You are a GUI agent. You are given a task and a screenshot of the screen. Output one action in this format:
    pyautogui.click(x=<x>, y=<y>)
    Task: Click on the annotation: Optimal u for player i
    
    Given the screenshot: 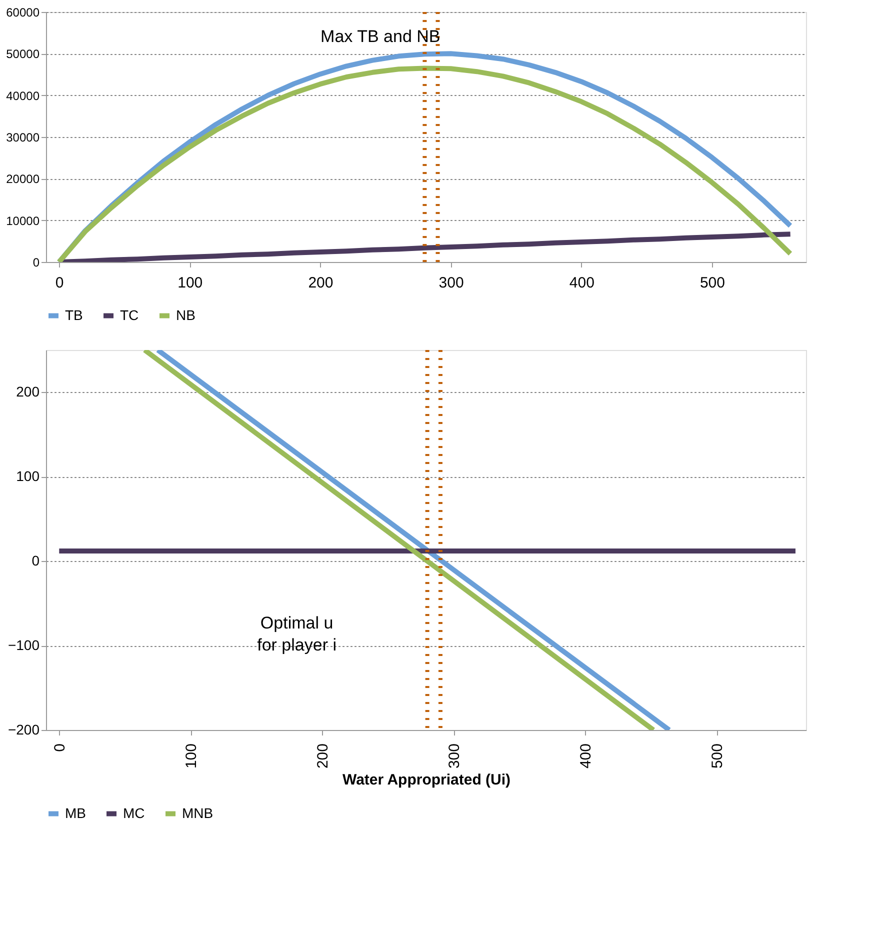 What is the action you would take?
    pyautogui.click(x=296, y=634)
    